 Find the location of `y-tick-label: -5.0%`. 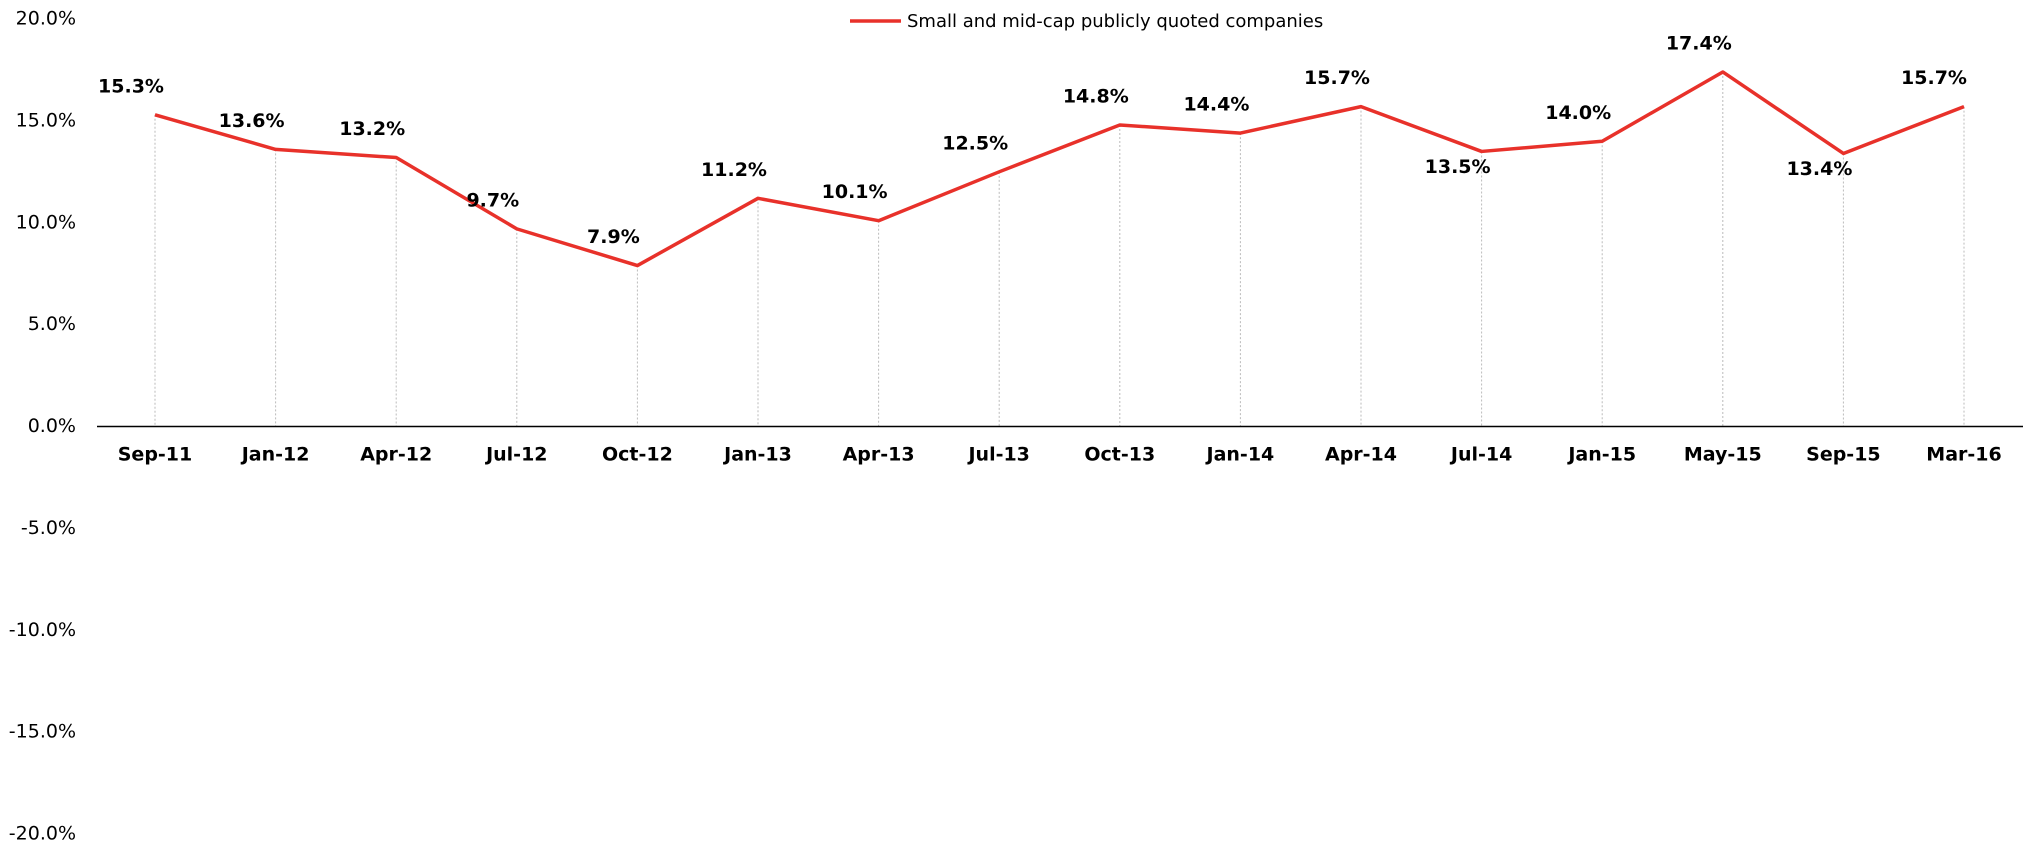

y-tick-label: -5.0% is located at coordinates (48, 528).